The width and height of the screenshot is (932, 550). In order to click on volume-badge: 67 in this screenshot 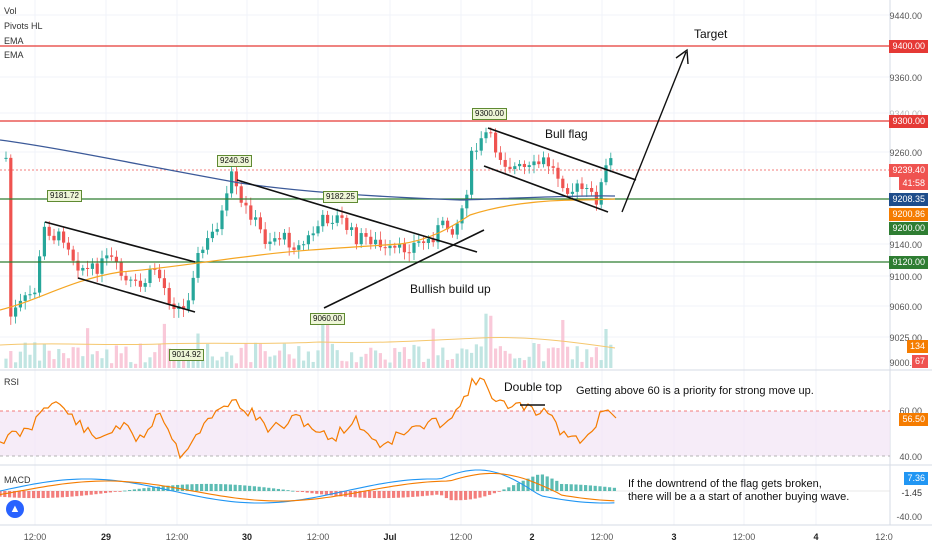, I will do `click(919, 361)`.